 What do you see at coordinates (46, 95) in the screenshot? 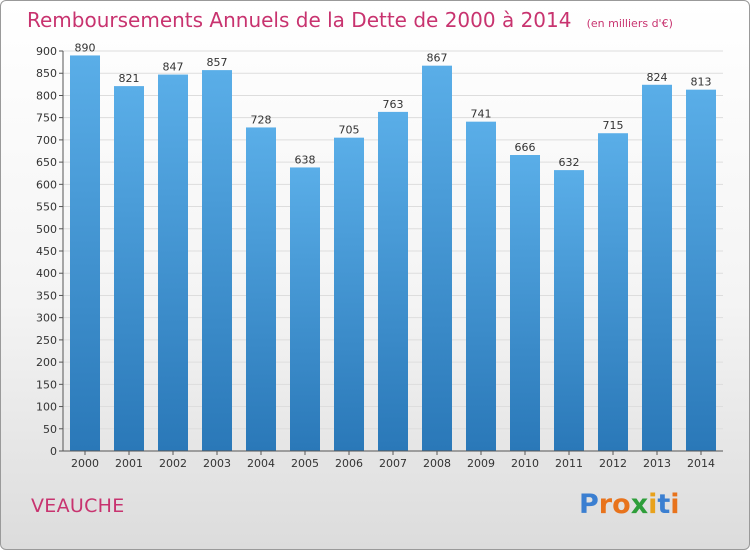
I see `y-tick-label: 800` at bounding box center [46, 95].